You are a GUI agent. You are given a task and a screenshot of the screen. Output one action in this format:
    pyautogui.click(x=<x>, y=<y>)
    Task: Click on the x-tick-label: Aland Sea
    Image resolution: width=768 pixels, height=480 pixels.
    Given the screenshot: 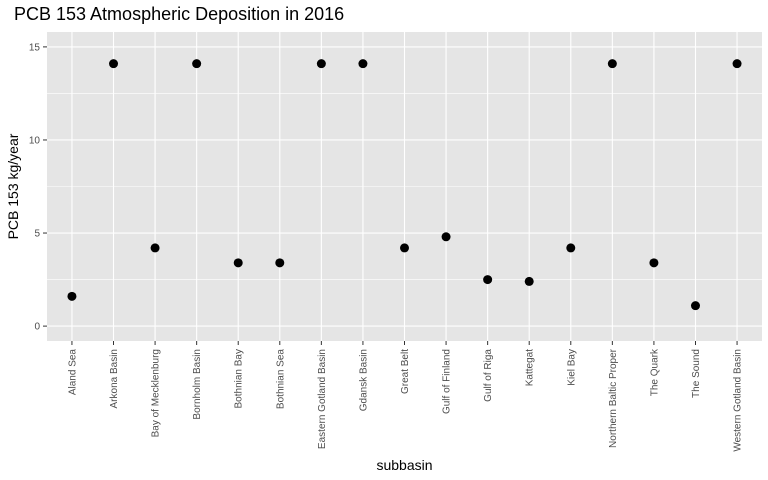 What is the action you would take?
    pyautogui.click(x=72, y=372)
    